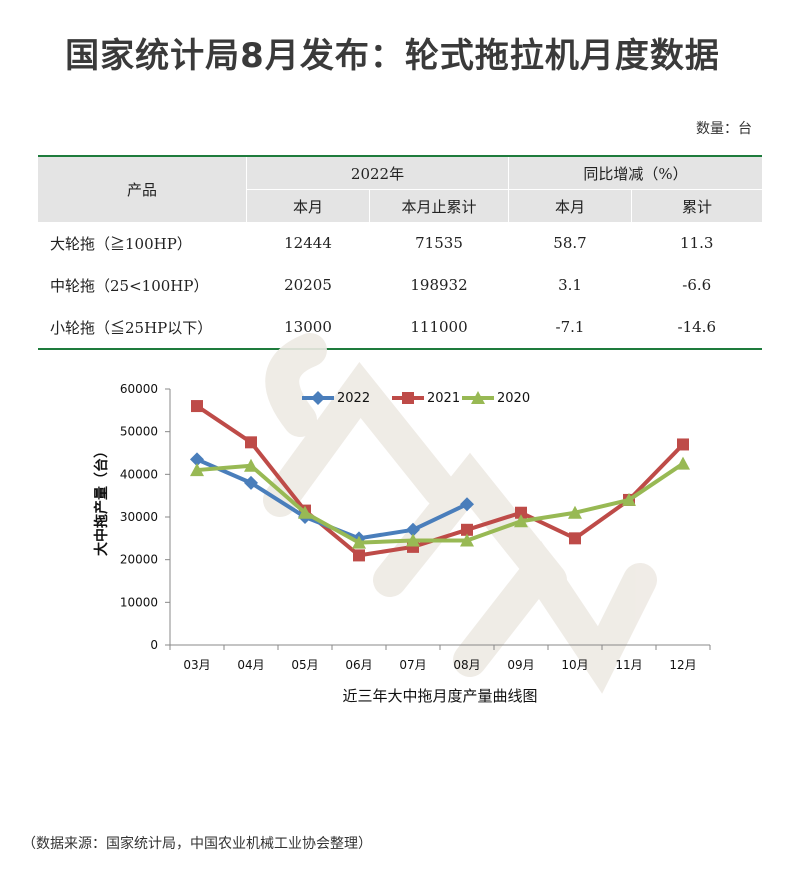 The width and height of the screenshot is (785, 880). I want to click on series-2020, so click(440, 502).